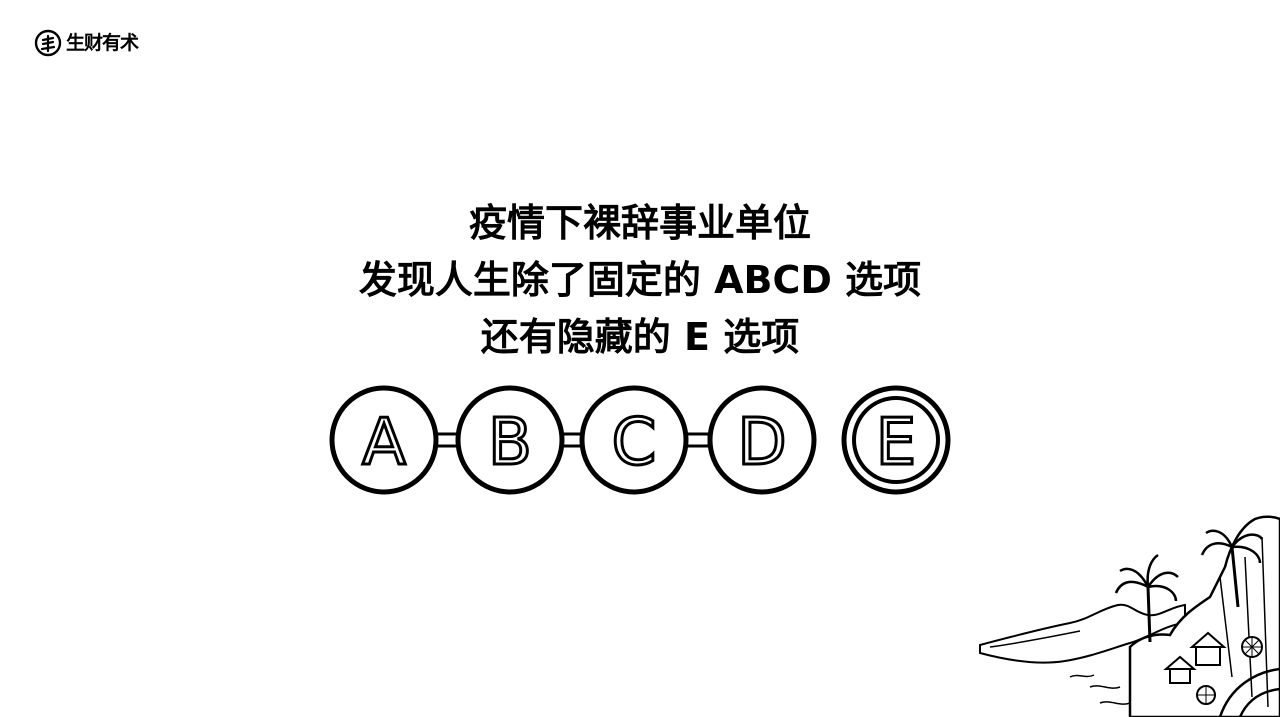 The width and height of the screenshot is (1280, 717). What do you see at coordinates (1129, 616) in the screenshot?
I see `island-illustration-icon` at bounding box center [1129, 616].